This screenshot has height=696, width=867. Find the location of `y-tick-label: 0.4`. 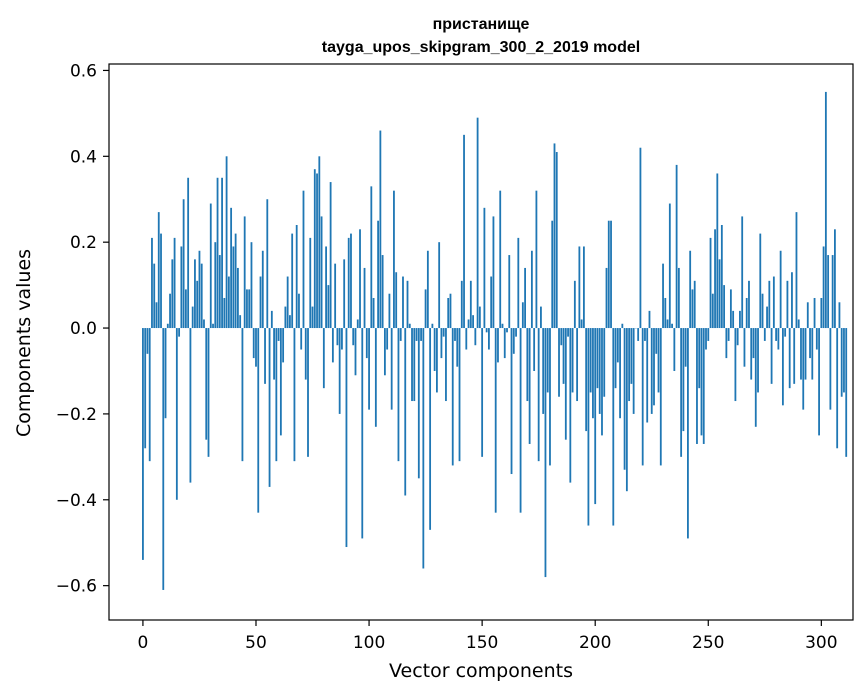

y-tick-label: 0.4 is located at coordinates (83, 157).